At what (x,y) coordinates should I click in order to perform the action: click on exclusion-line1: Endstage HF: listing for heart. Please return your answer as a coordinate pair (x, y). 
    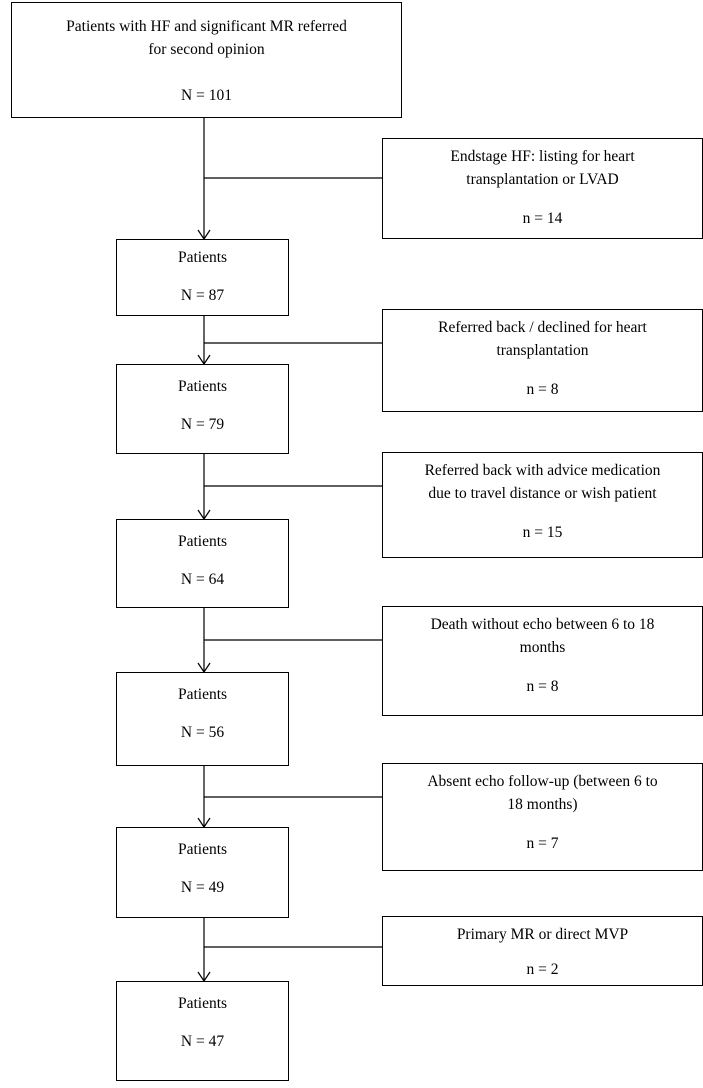
    Looking at the image, I should click on (542, 156).